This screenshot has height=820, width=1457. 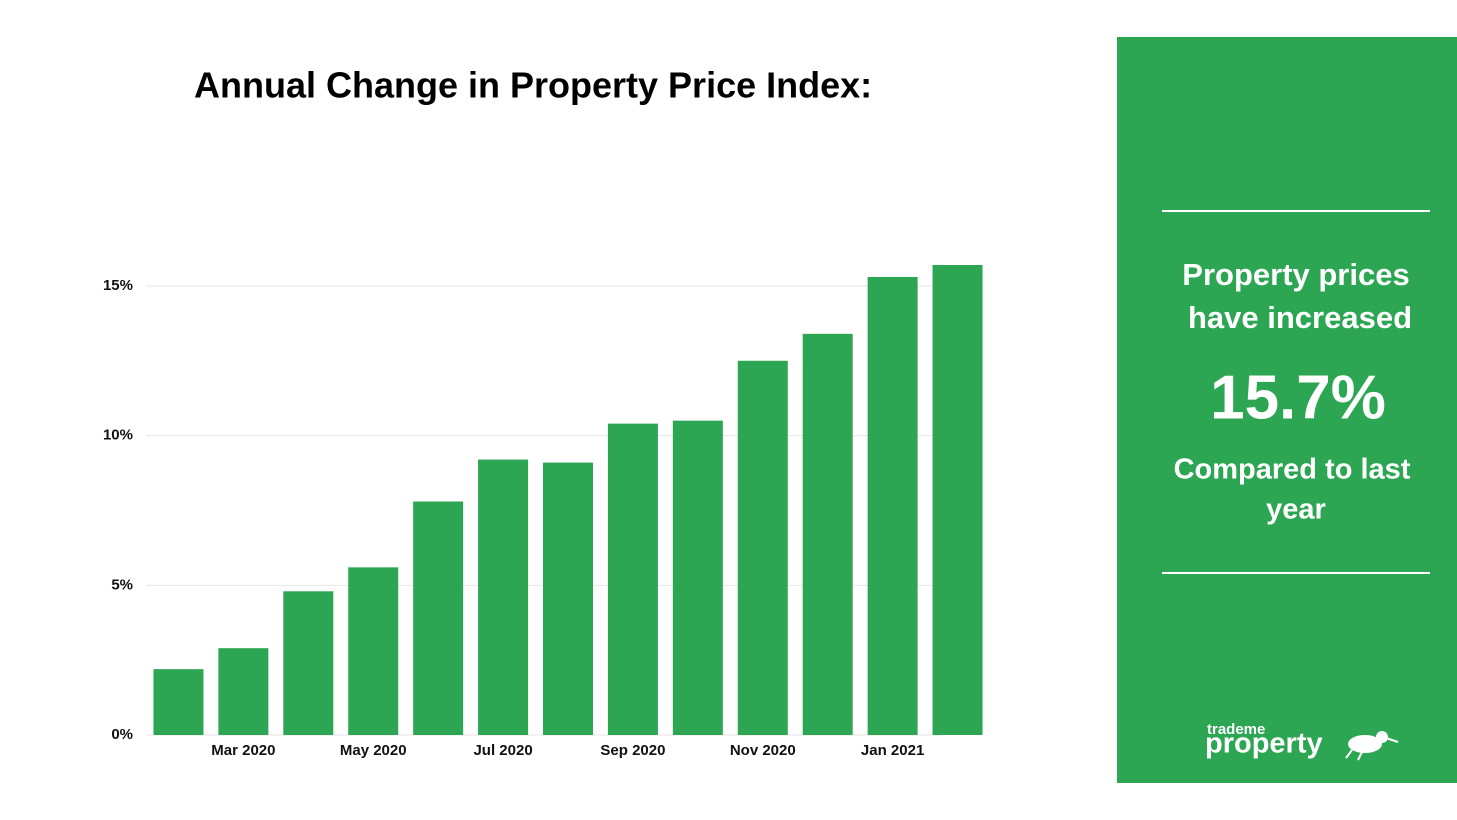 I want to click on panel-text: Property prices, so click(x=1295, y=274).